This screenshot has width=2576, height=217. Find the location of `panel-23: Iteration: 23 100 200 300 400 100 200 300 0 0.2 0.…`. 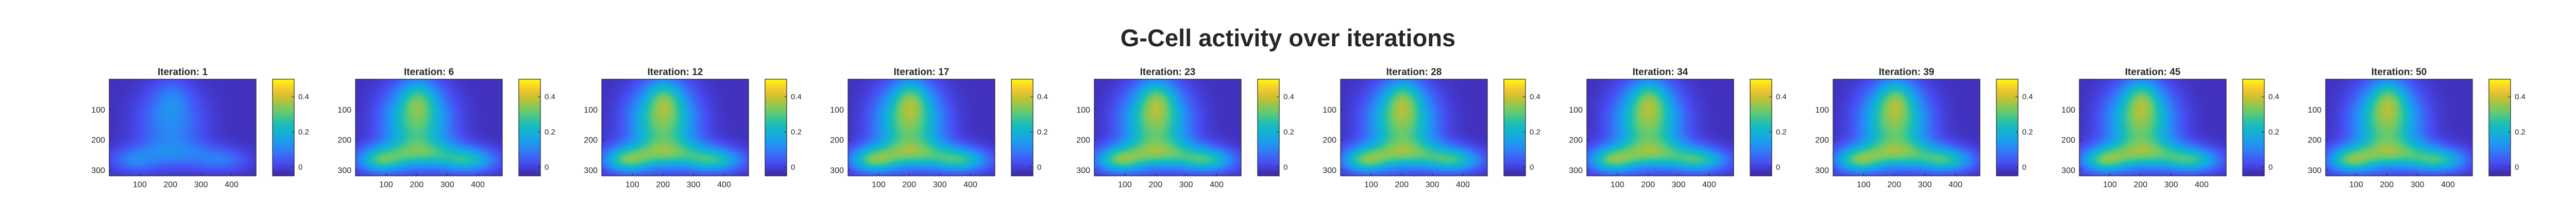

panel-23: Iteration: 23 100 200 300 400 100 200 300 0 0.2 0.… is located at coordinates (1185, 128).